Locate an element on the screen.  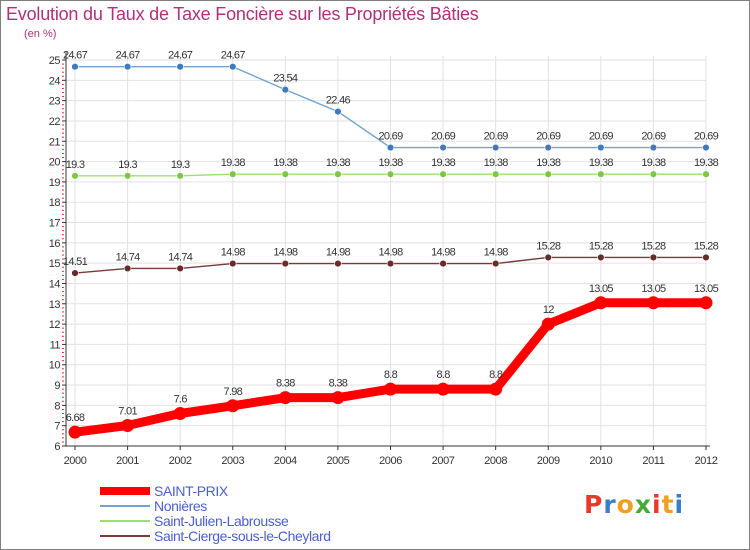
x-tick-label: 2004 is located at coordinates (285, 461).